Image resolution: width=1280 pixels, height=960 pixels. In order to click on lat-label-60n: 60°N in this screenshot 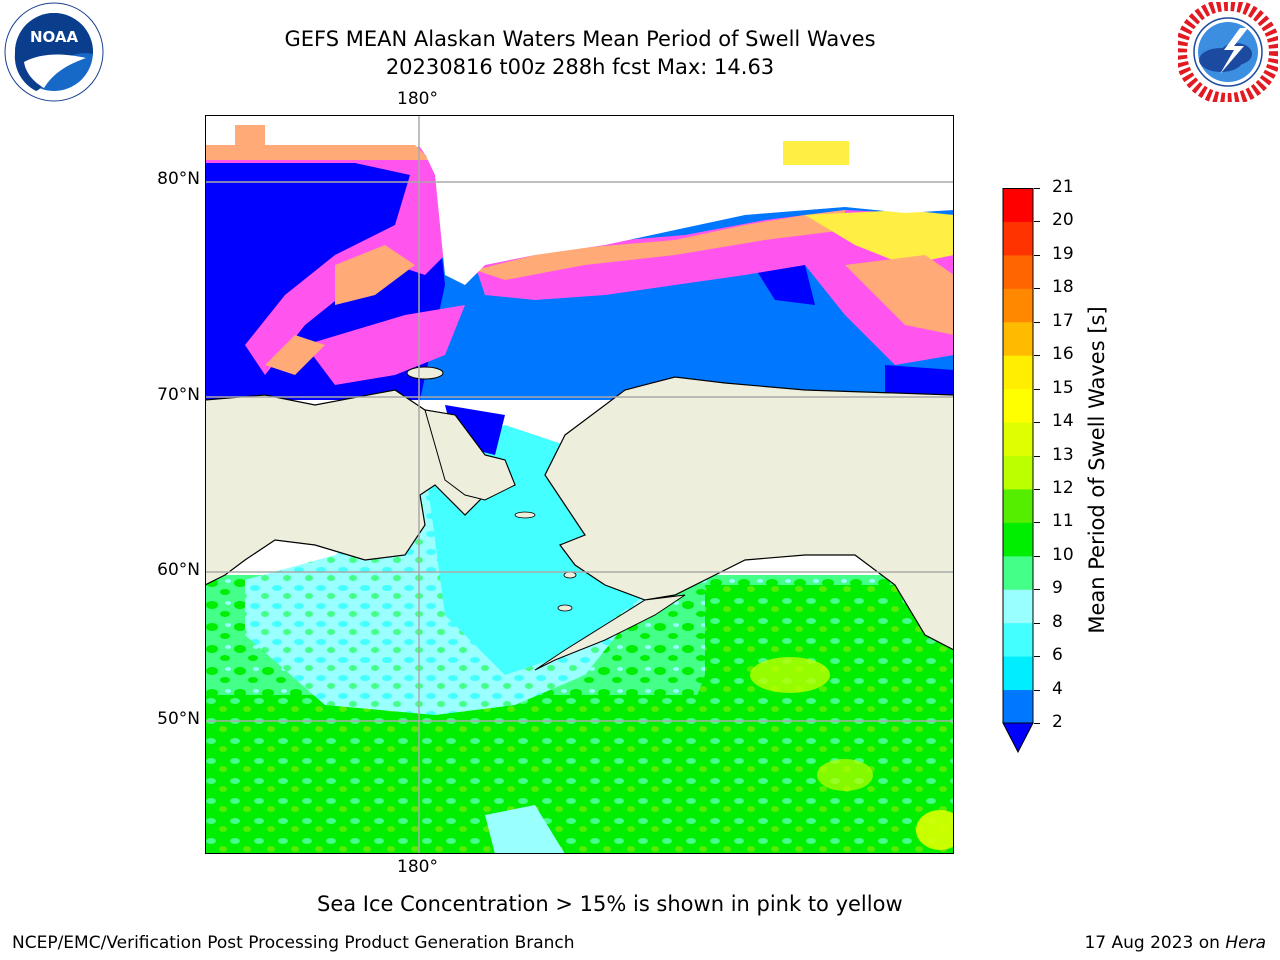, I will do `click(178, 570)`.